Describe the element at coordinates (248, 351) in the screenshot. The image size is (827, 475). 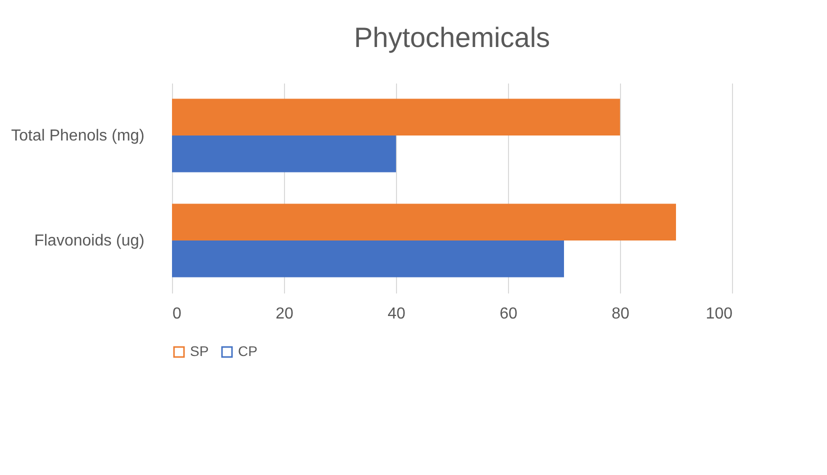
I see `legend-label: CP` at that location.